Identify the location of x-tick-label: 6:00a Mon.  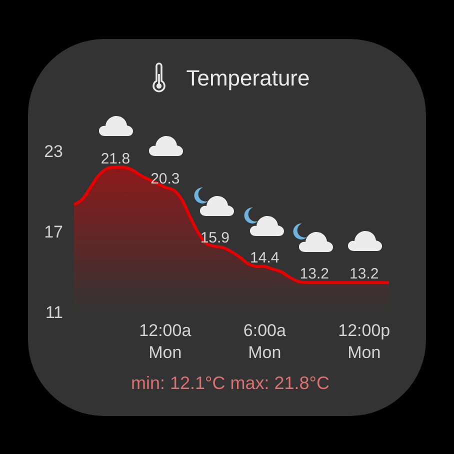
(264, 341).